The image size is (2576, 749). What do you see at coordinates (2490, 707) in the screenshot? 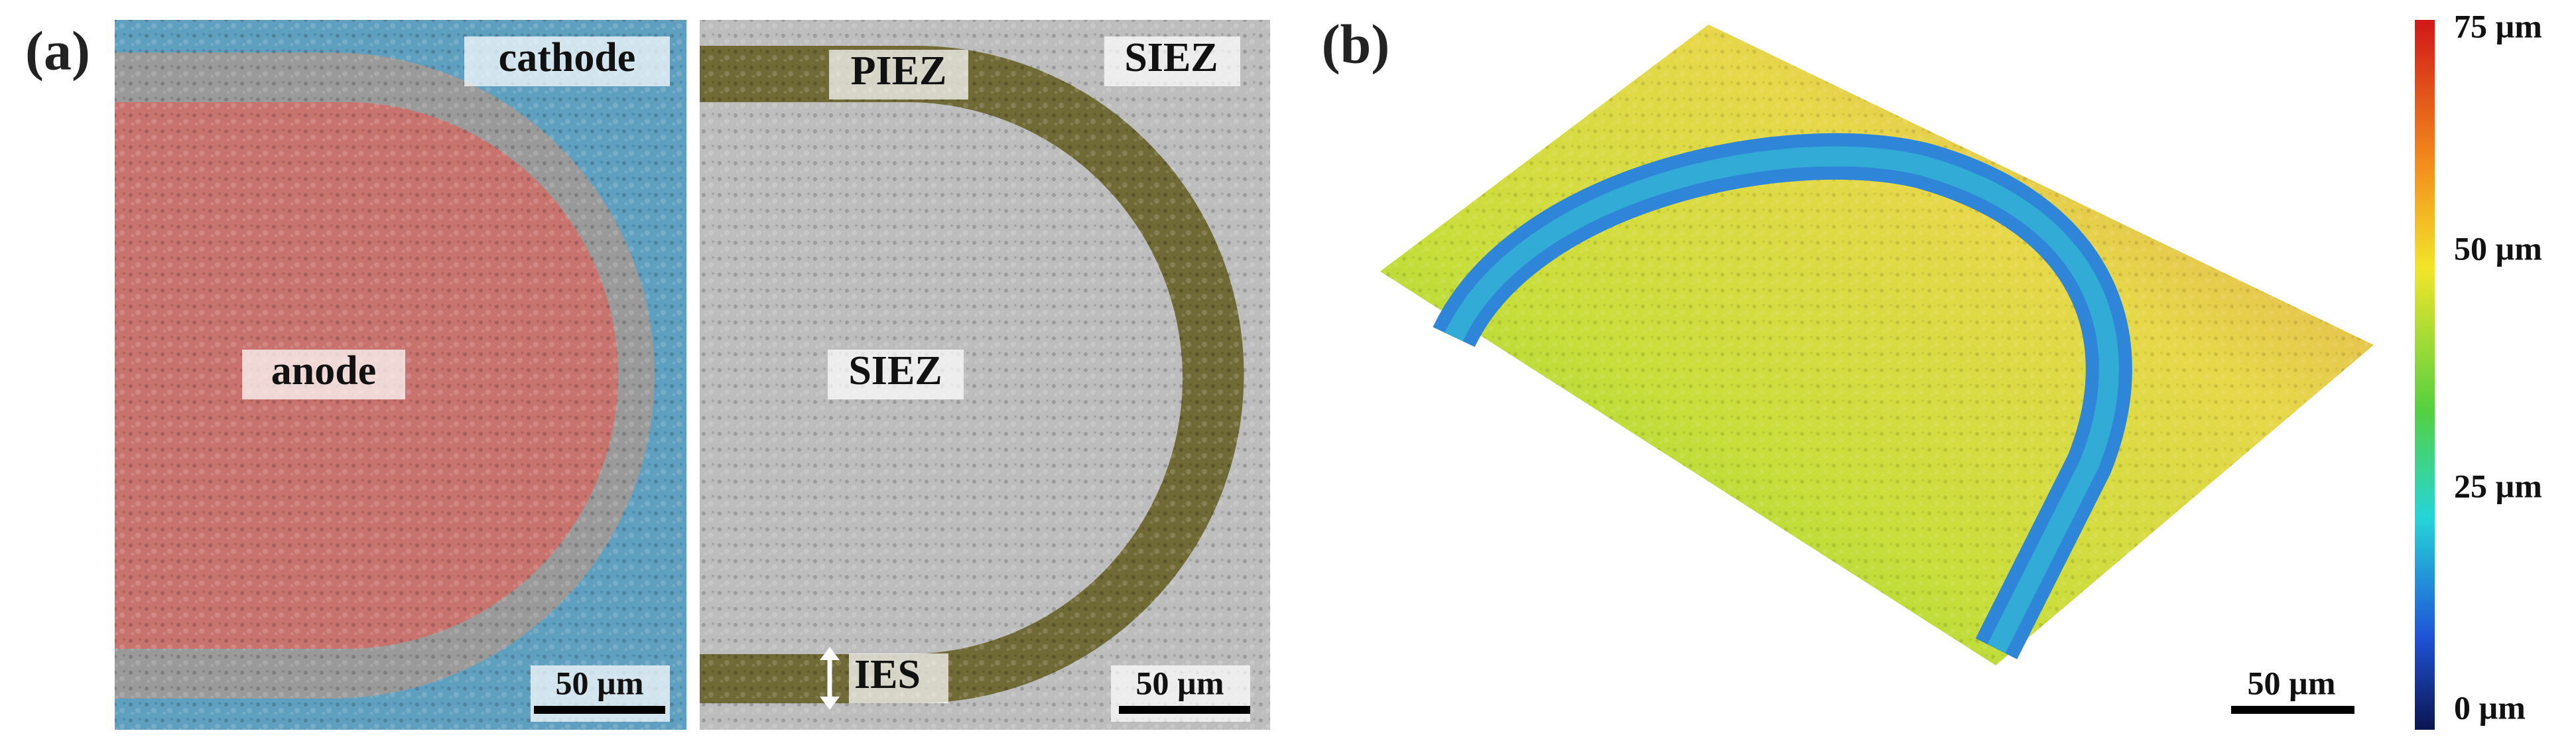
I see `colorbar-tick-label: 0 µm` at bounding box center [2490, 707].